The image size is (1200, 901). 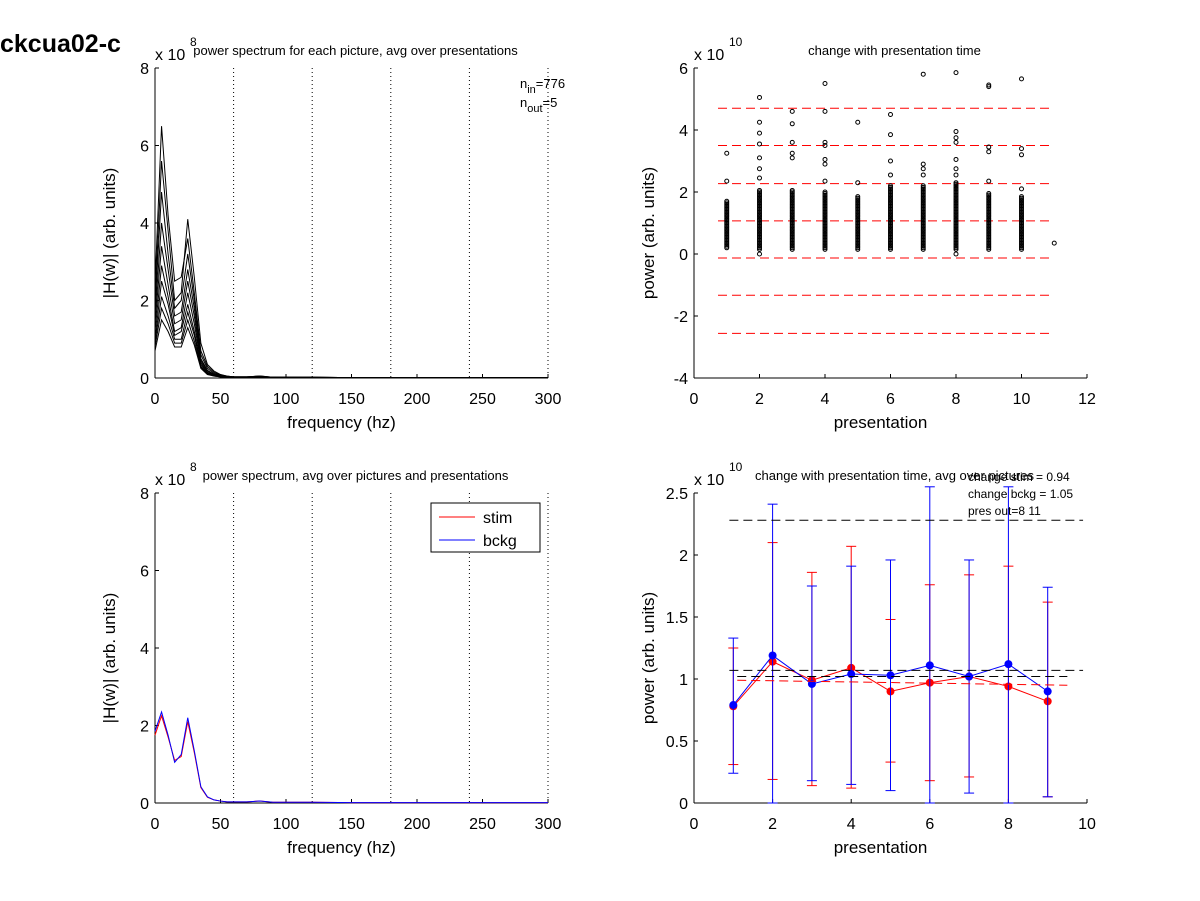 What do you see at coordinates (417, 824) in the screenshot?
I see `x-tick-label: 200` at bounding box center [417, 824].